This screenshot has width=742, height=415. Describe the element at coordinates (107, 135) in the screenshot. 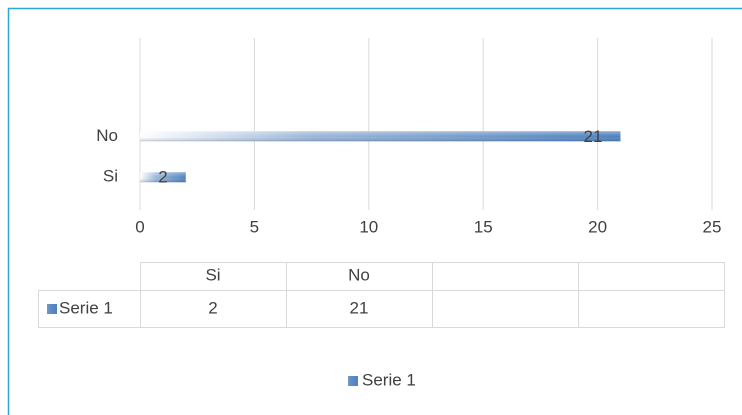

I see `y-tick-label: No` at that location.